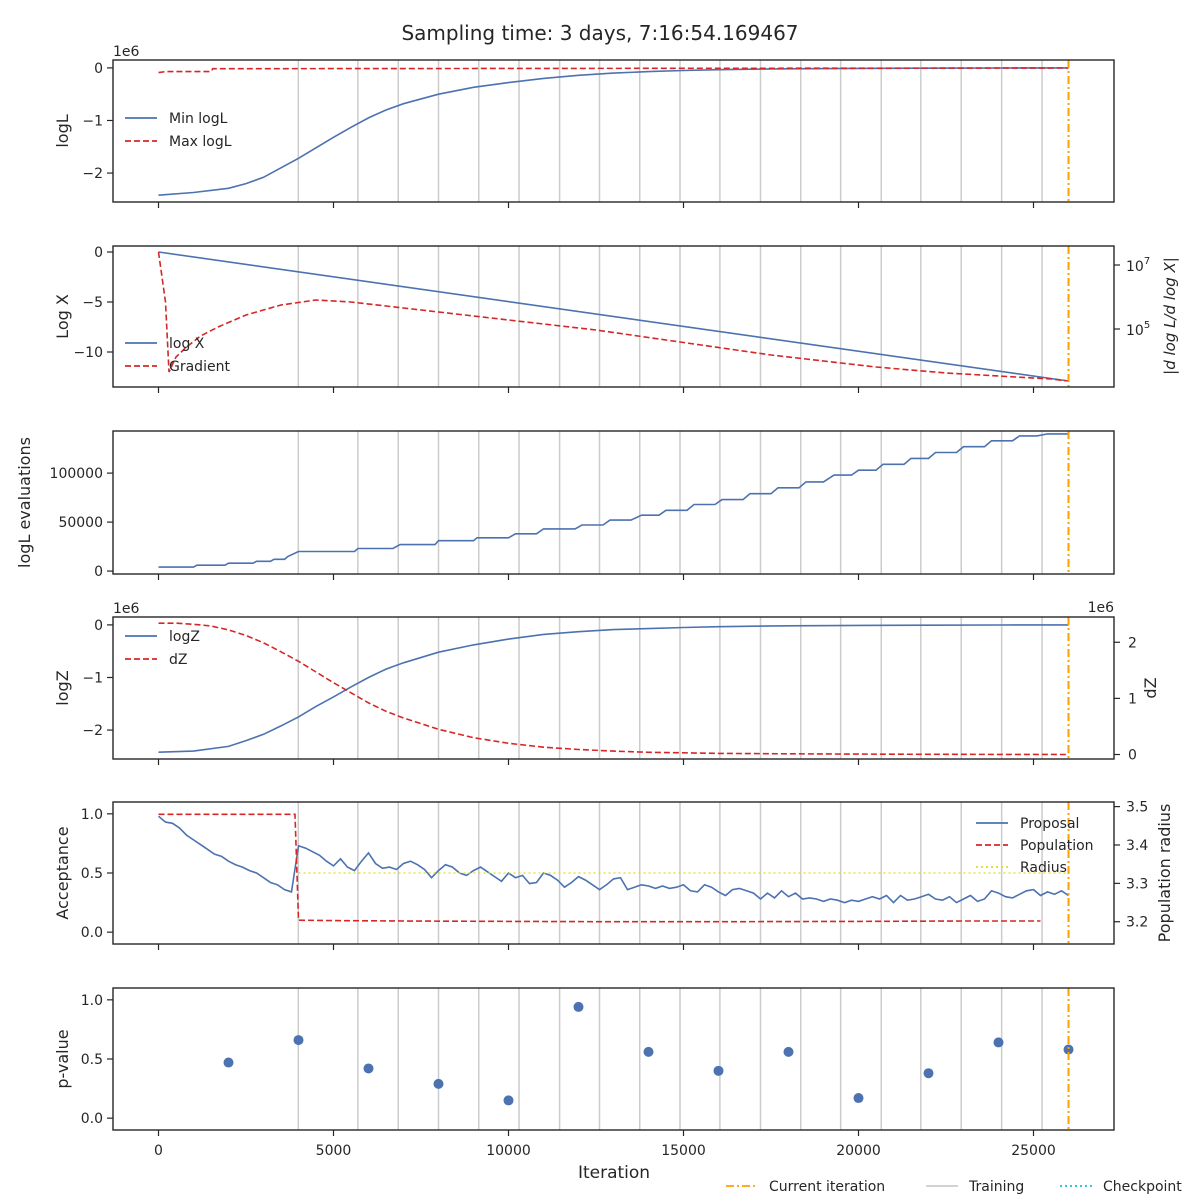  Describe the element at coordinates (1132, 643) in the screenshot. I see `y2-tick-label: 2` at that location.